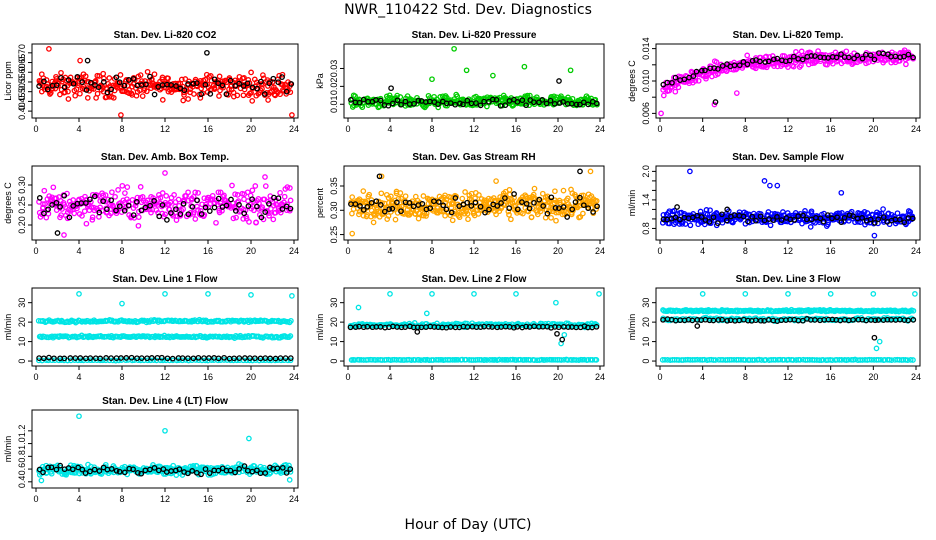 The width and height of the screenshot is (936, 540). Describe the element at coordinates (22, 443) in the screenshot. I see `y-tick-label: 1.0` at that location.